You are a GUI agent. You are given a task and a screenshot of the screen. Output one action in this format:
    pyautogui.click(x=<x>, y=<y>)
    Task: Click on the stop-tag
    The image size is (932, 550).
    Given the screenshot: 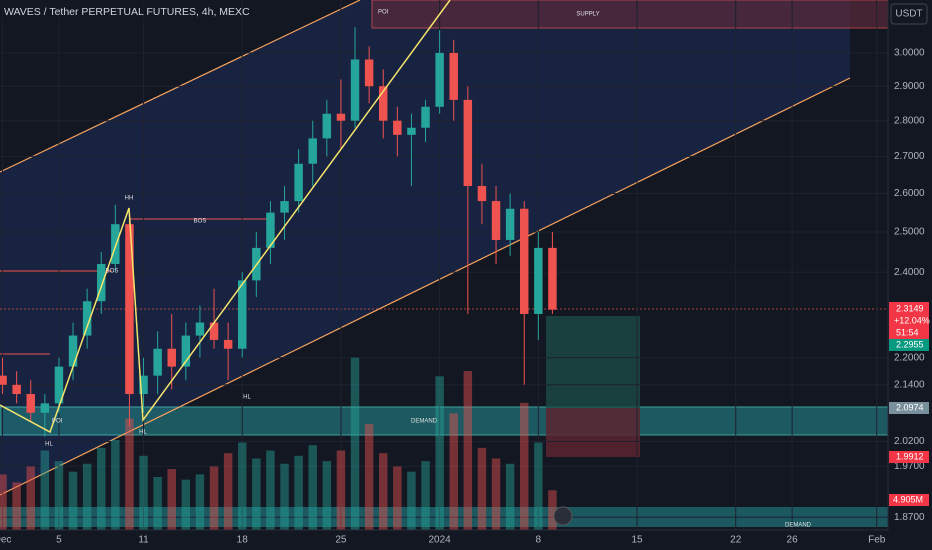 What is the action you would take?
    pyautogui.click(x=909, y=457)
    